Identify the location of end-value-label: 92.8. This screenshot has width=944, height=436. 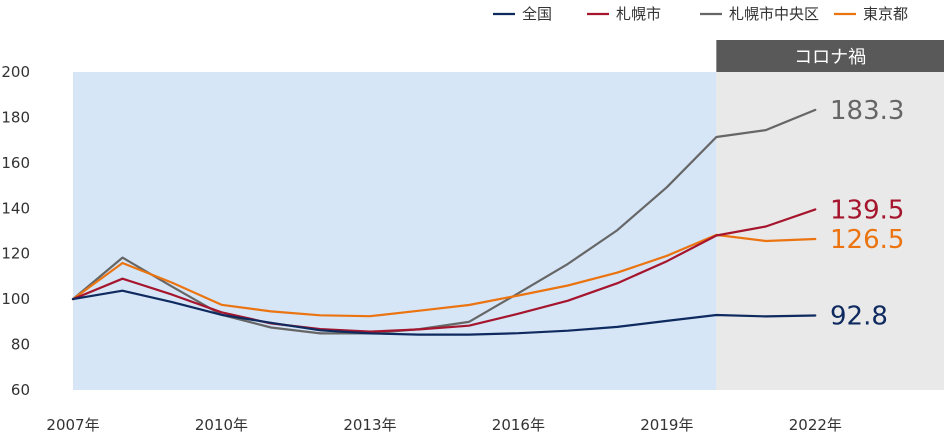
(859, 316).